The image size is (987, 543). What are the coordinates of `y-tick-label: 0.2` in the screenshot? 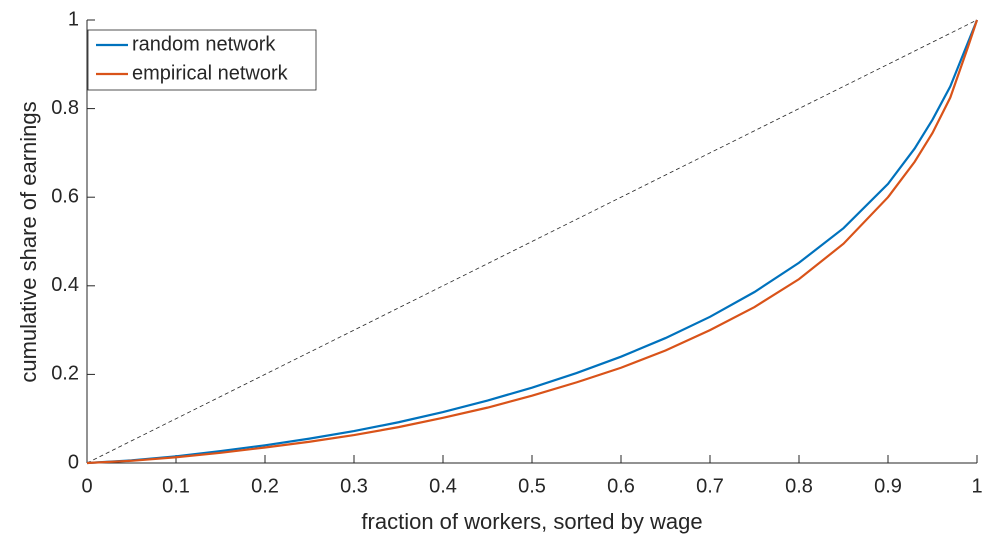 It's located at (65, 374).